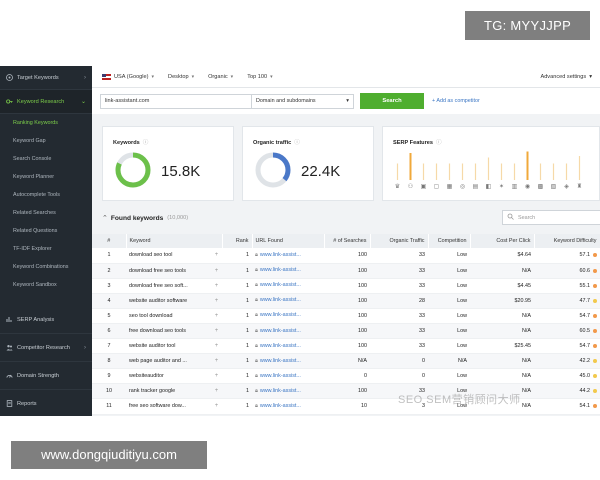 The width and height of the screenshot is (600, 480). Describe the element at coordinates (351, 218) in the screenshot. I see `found-keywords-header: ⌃ Found keywords (10,000) Search` at that location.